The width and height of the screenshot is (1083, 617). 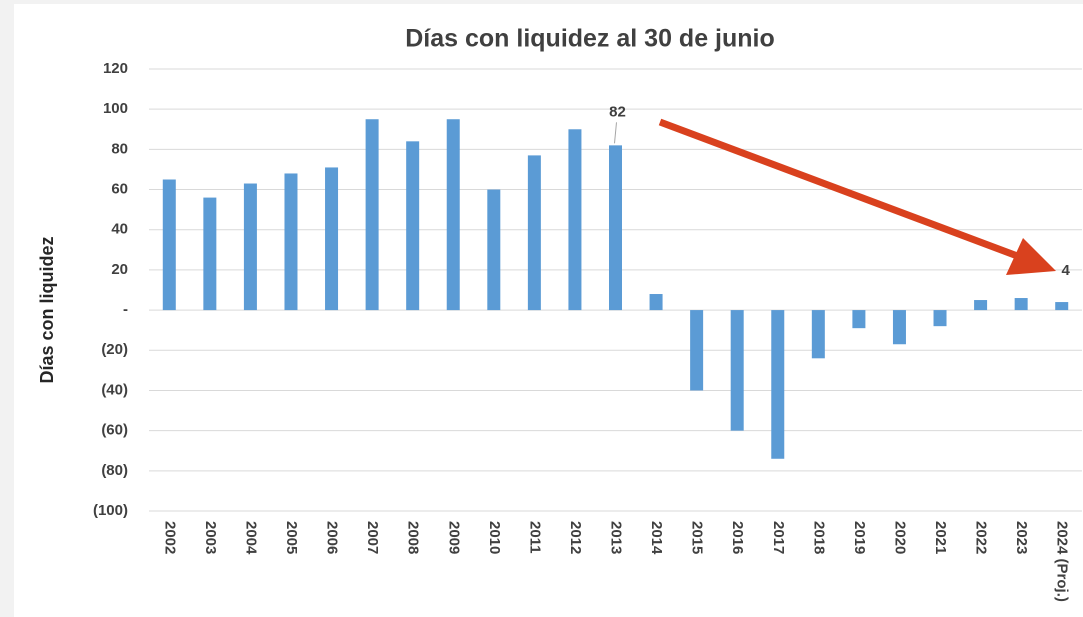 What do you see at coordinates (697, 537) in the screenshot?
I see `x-tick-label: 2015` at bounding box center [697, 537].